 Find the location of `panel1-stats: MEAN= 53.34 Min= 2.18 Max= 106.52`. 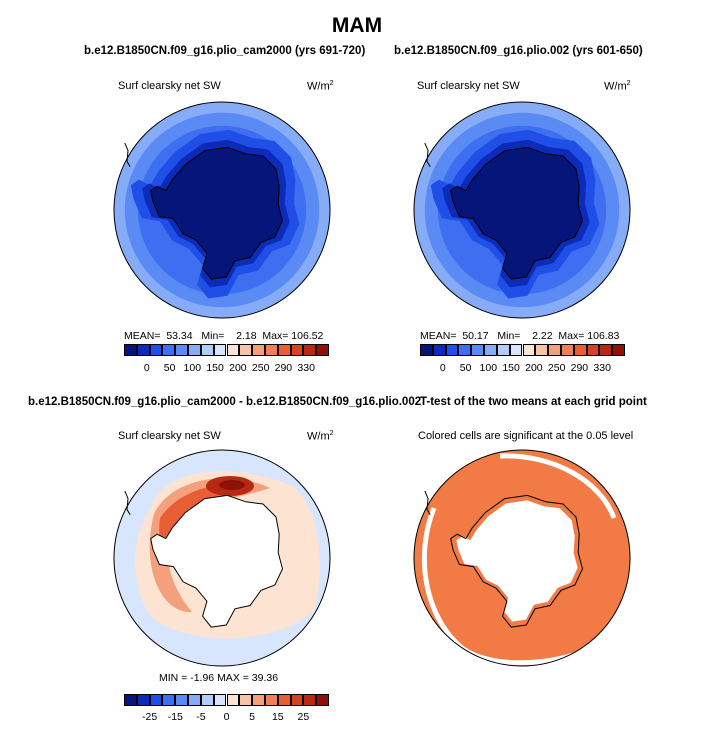

panel1-stats: MEAN= 53.34 Min= 2.18 Max= 106.52 is located at coordinates (224, 336).